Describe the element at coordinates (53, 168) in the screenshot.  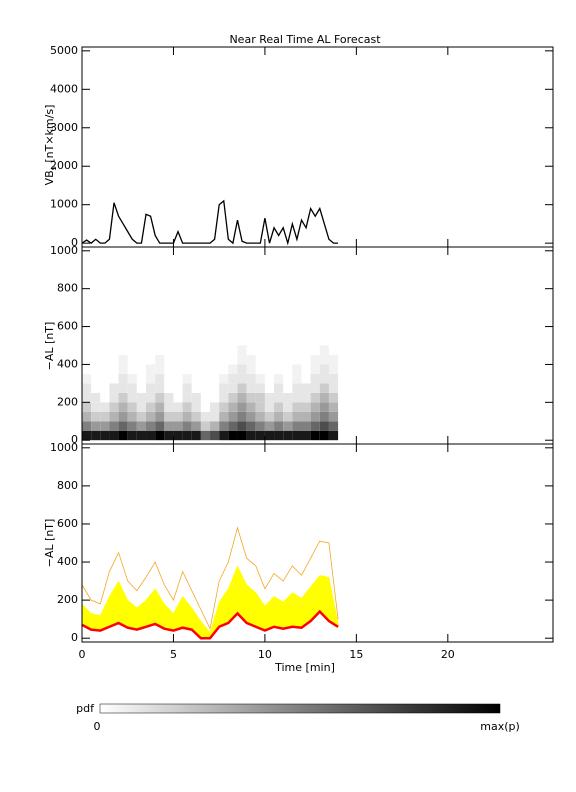
I see `y-label-sub: s` at that location.